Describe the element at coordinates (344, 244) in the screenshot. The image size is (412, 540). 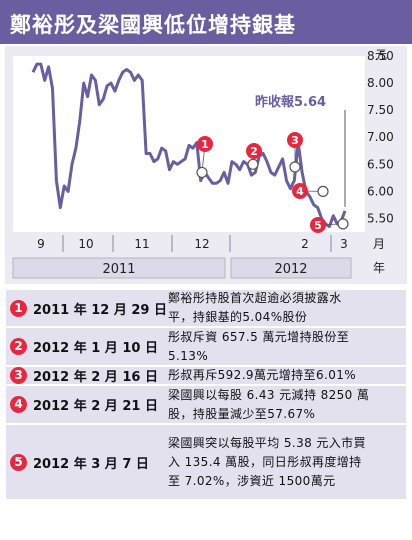
I see `month-tick-label-5: 3` at that location.